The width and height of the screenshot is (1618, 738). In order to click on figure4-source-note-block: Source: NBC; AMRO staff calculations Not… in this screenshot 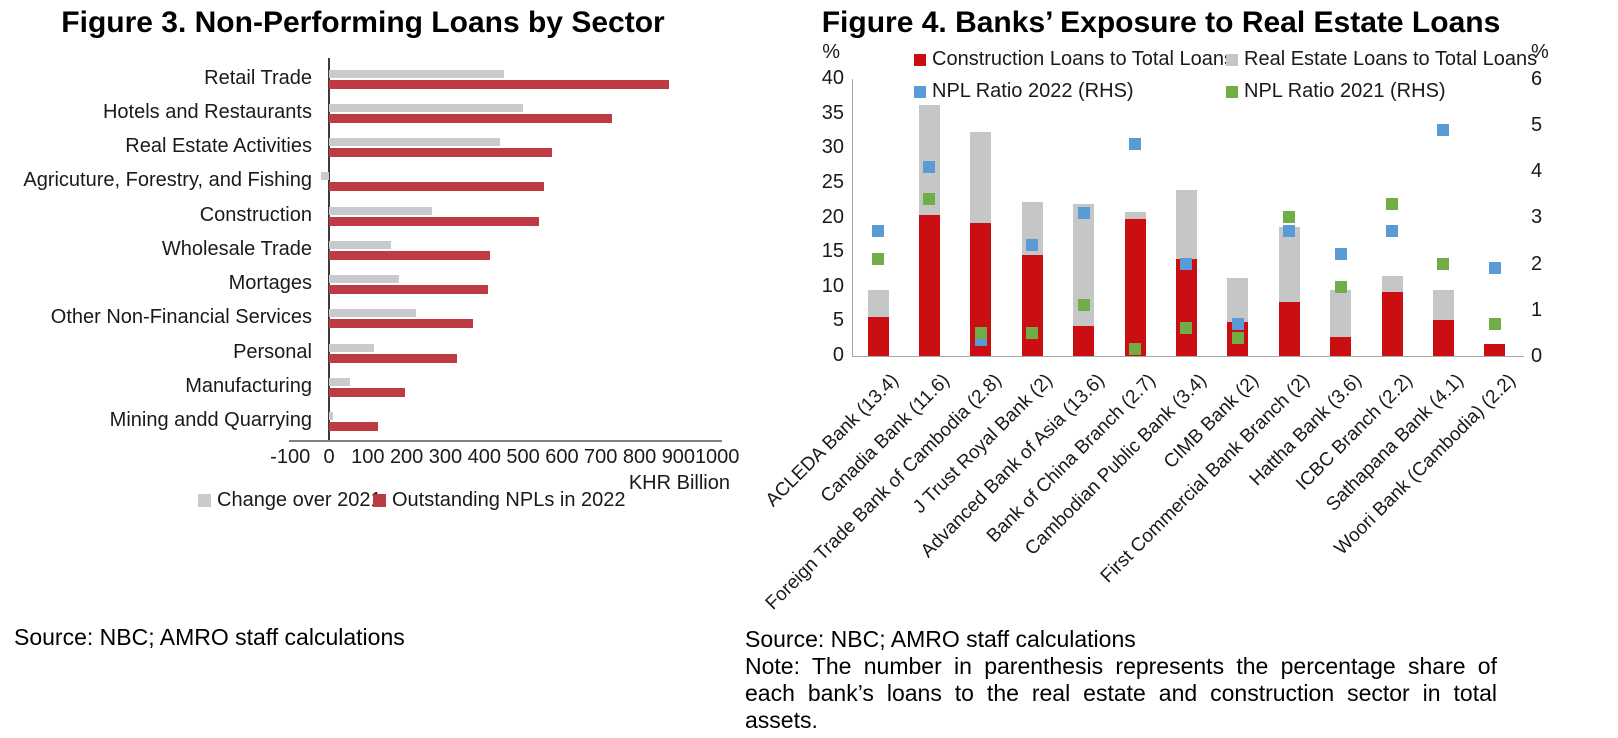, I will do `click(1121, 680)`.